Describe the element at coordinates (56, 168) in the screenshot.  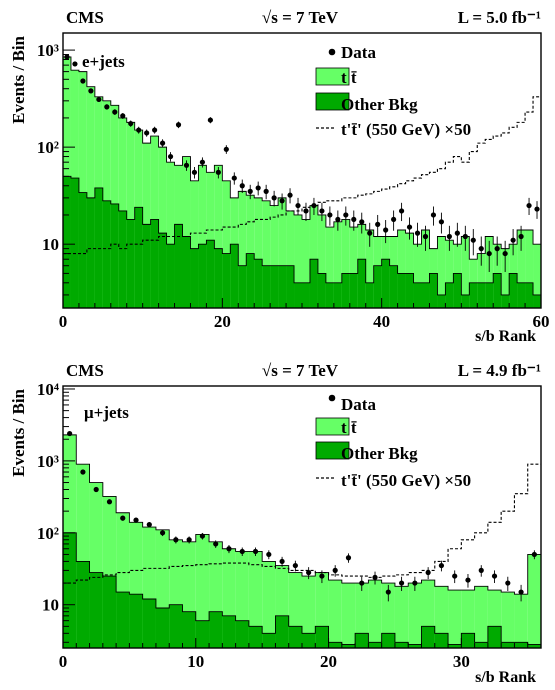
I see `y-axis: 10 10² 10³` at that location.